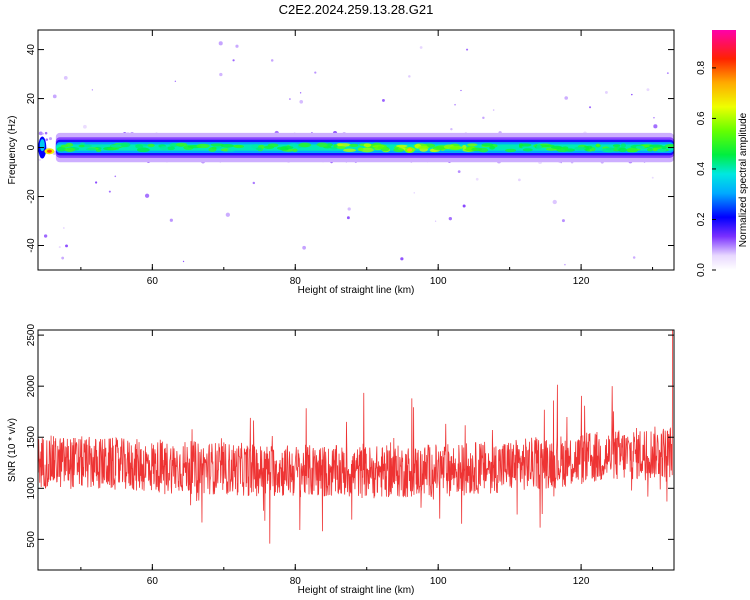 This screenshot has width=750, height=600. I want to click on snr-y-label: SNR (10 * v/v), so click(12, 450).